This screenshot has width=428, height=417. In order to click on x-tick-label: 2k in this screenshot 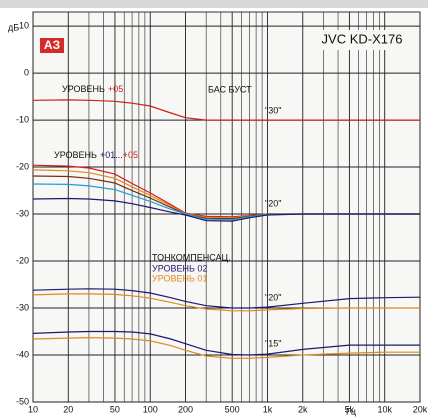, I will do `click(303, 409)`.